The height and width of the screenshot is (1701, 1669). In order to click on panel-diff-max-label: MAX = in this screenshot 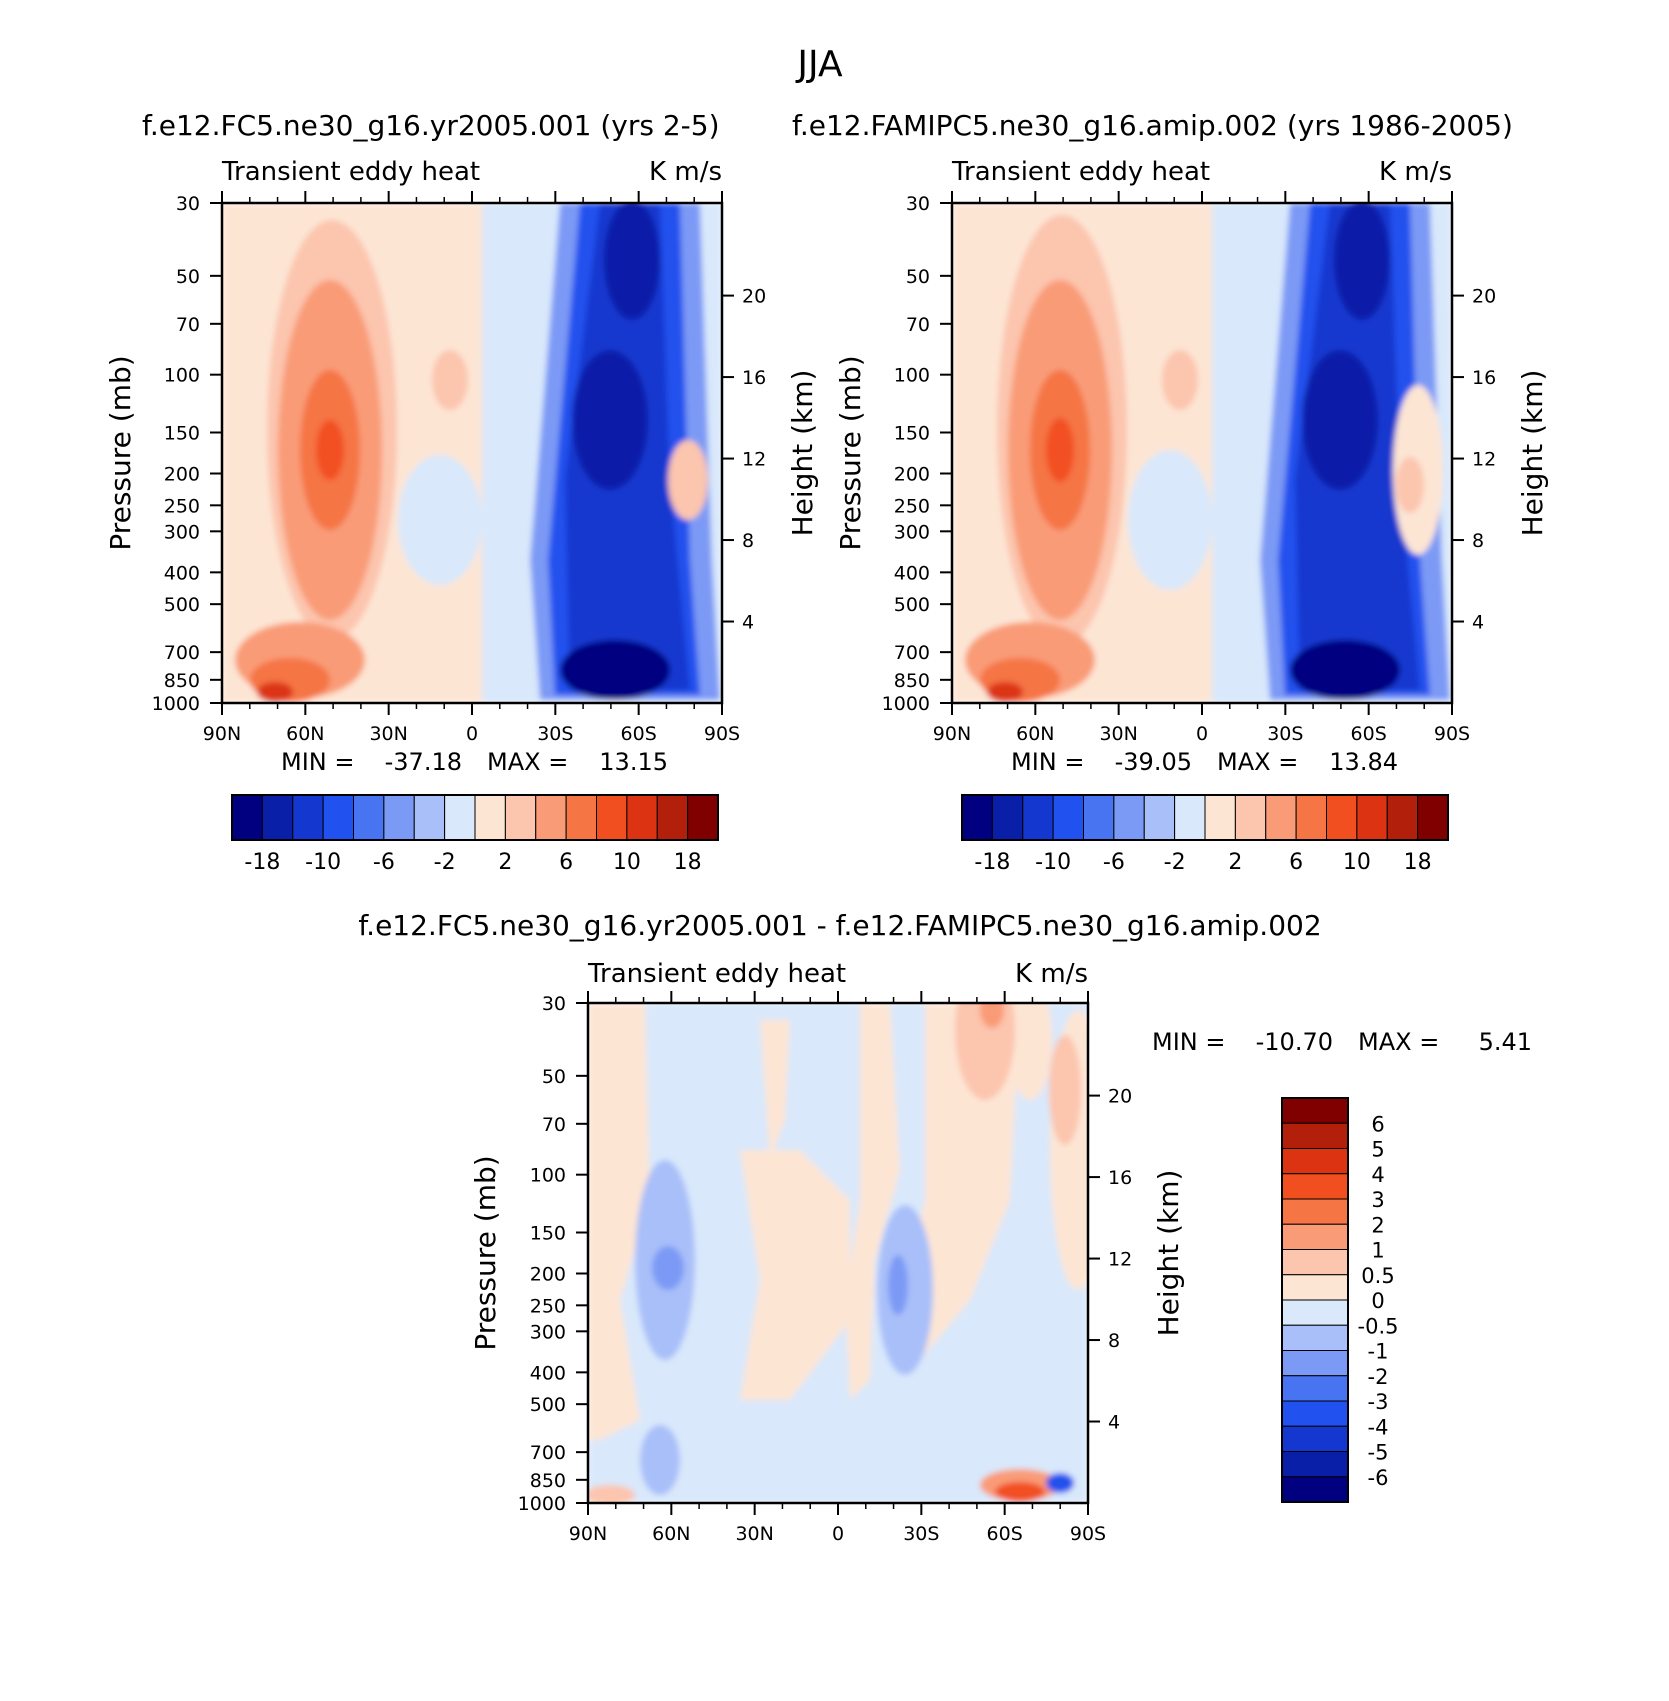, I will do `click(1398, 1042)`.